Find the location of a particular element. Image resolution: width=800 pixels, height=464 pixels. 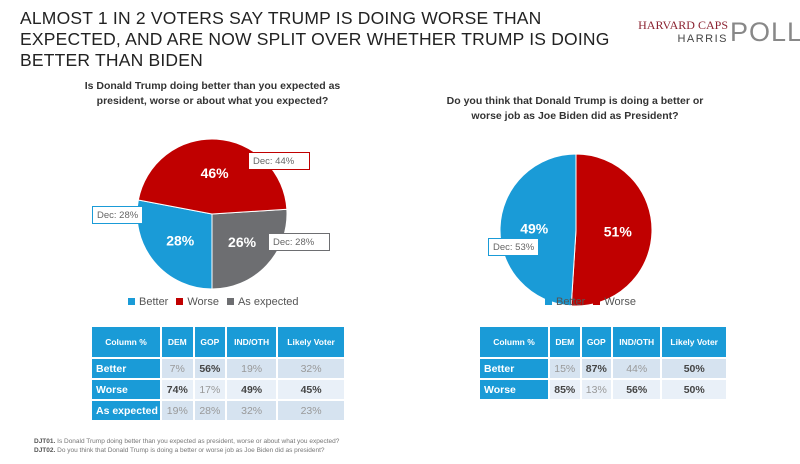

table-cell: 74% is located at coordinates (177, 389).